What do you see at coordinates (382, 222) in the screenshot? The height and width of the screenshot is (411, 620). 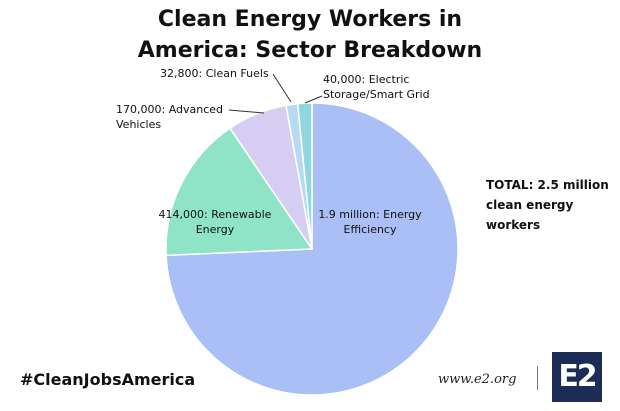 I see `category-label: Energy Efficiency` at bounding box center [382, 222].